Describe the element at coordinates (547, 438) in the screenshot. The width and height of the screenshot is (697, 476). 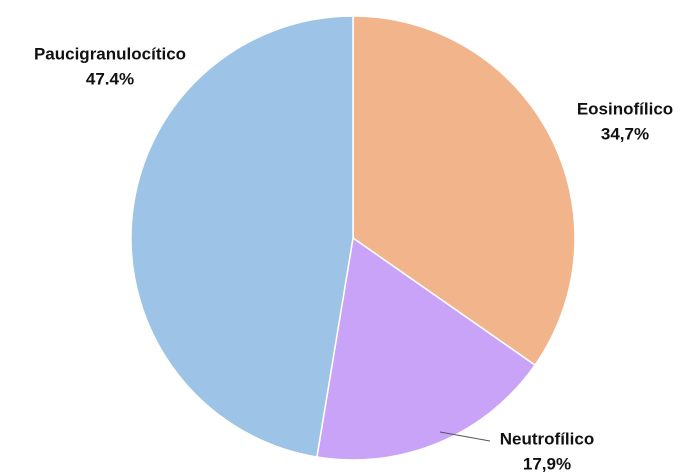
I see `slice-label: Neutrofílico` at that location.